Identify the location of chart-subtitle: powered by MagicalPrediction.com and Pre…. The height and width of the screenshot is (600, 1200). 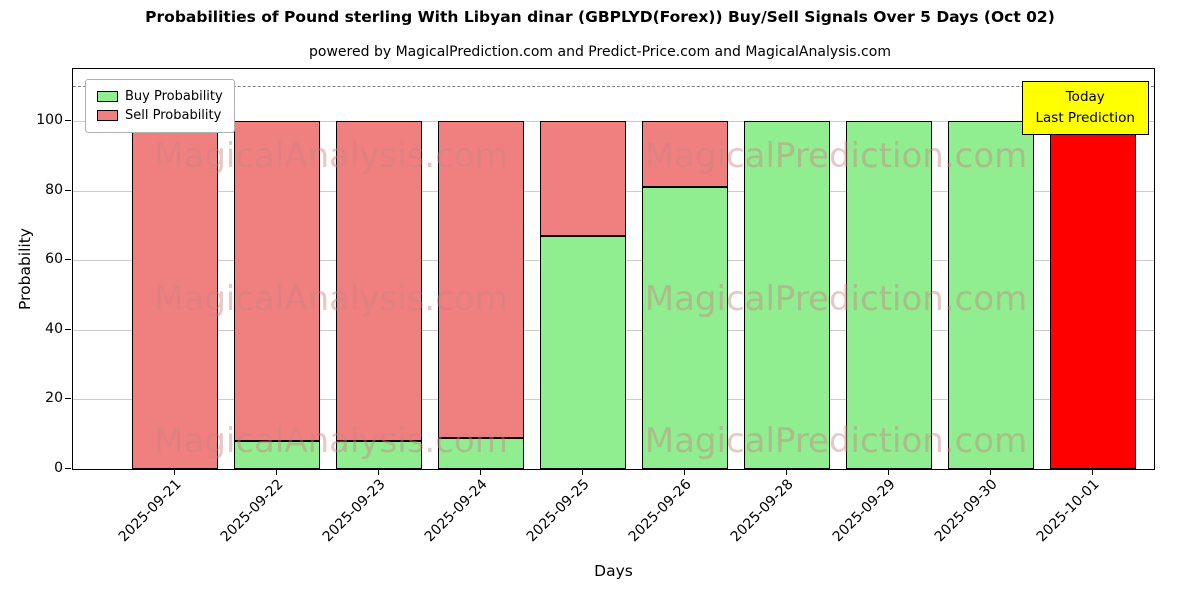
(600, 52).